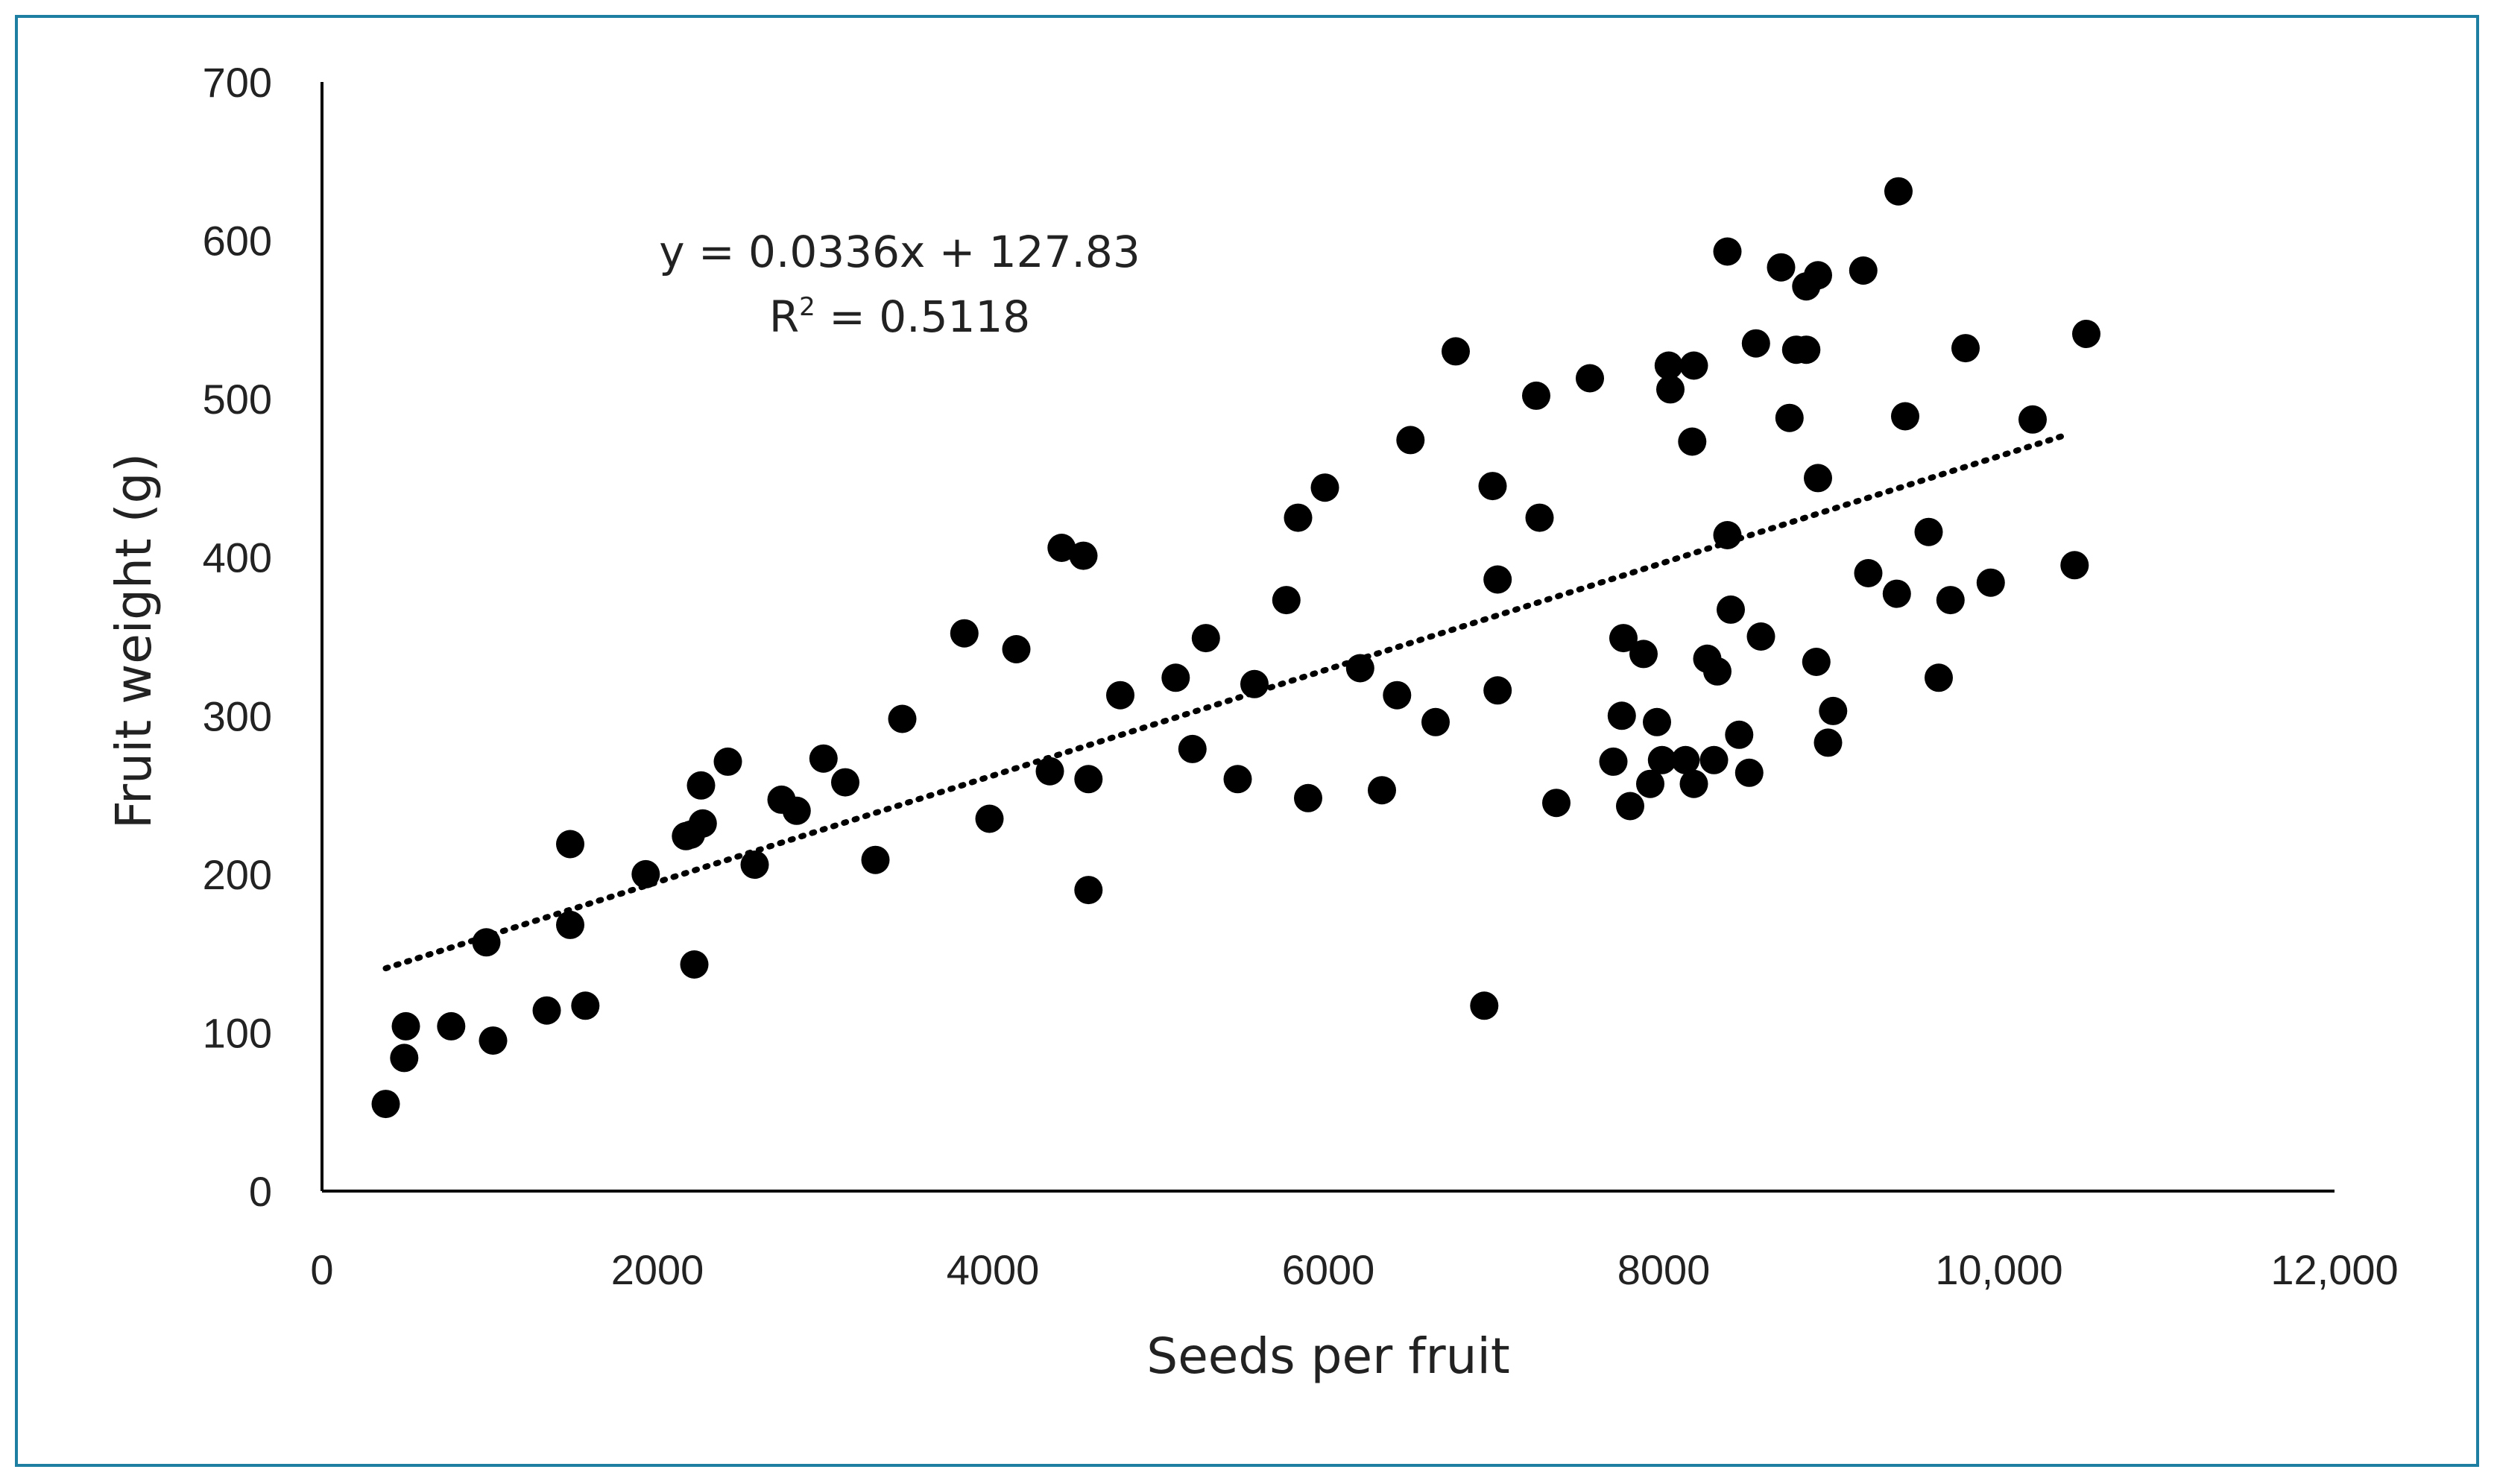 The width and height of the screenshot is (2497, 1484). What do you see at coordinates (237, 715) in the screenshot?
I see `y-tick-label: 300` at bounding box center [237, 715].